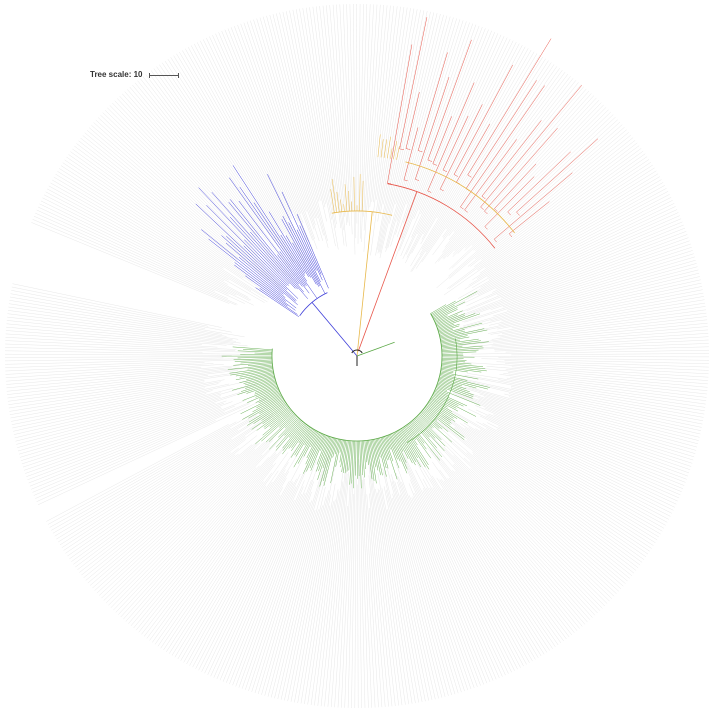 This screenshot has width=714, height=711. I want to click on red-leaf, so click(442, 140).